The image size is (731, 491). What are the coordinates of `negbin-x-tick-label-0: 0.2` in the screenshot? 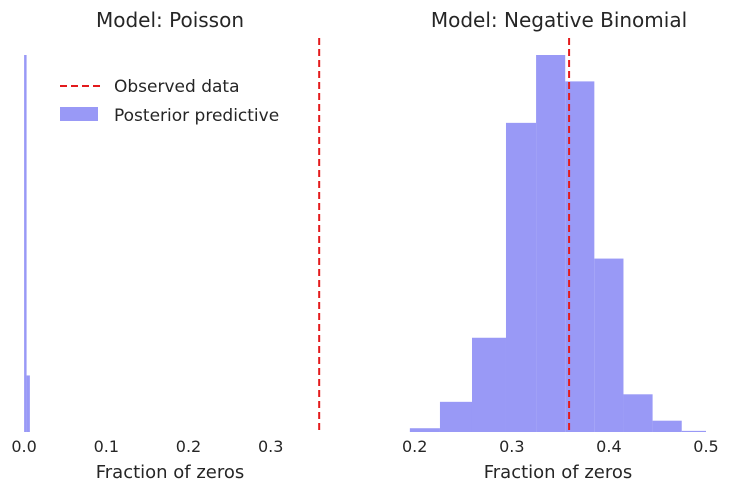 It's located at (414, 446).